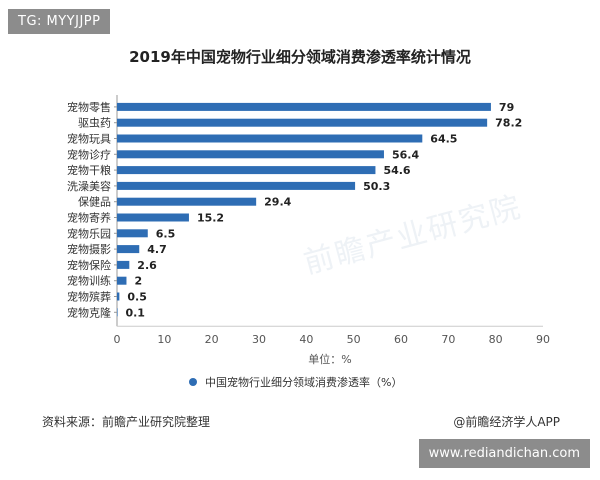 This screenshot has width=600, height=480. I want to click on x-tick-label: 40, so click(306, 339).